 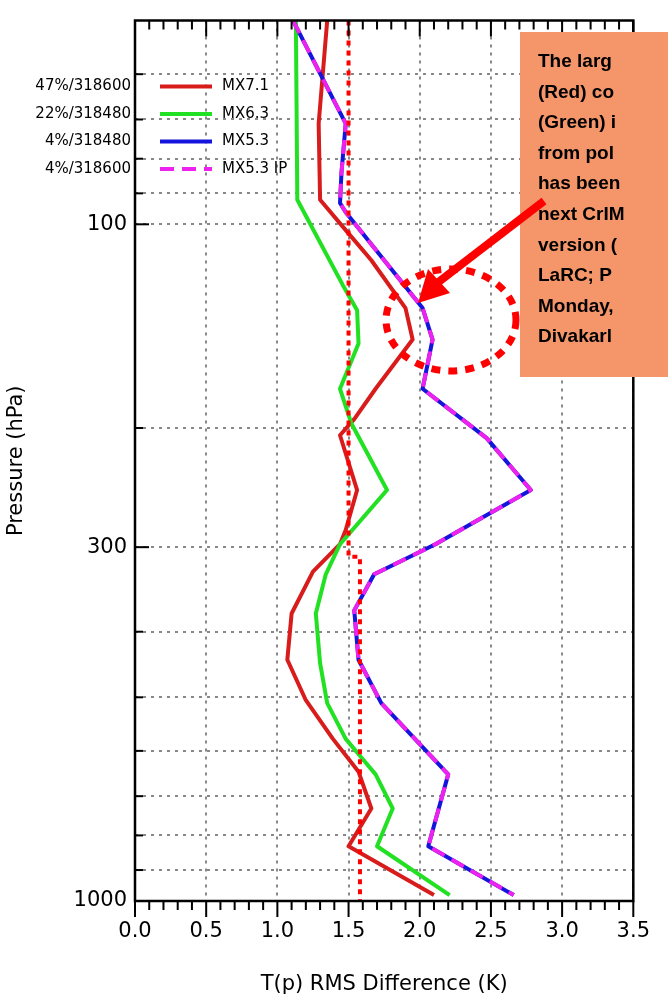 I want to click on legend-label: MX6.3, so click(x=246, y=112).